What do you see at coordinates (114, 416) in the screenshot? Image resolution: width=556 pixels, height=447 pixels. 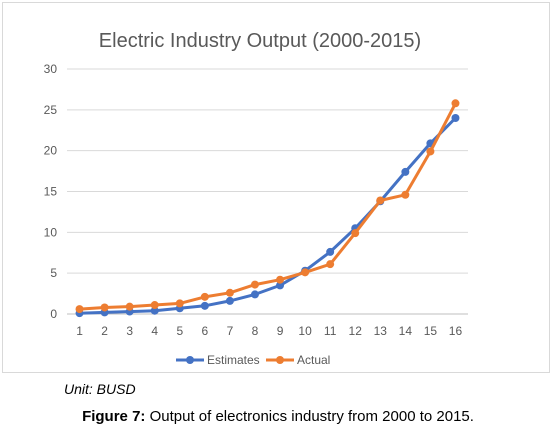 I see `figure-label: Figure 7:` at bounding box center [114, 416].